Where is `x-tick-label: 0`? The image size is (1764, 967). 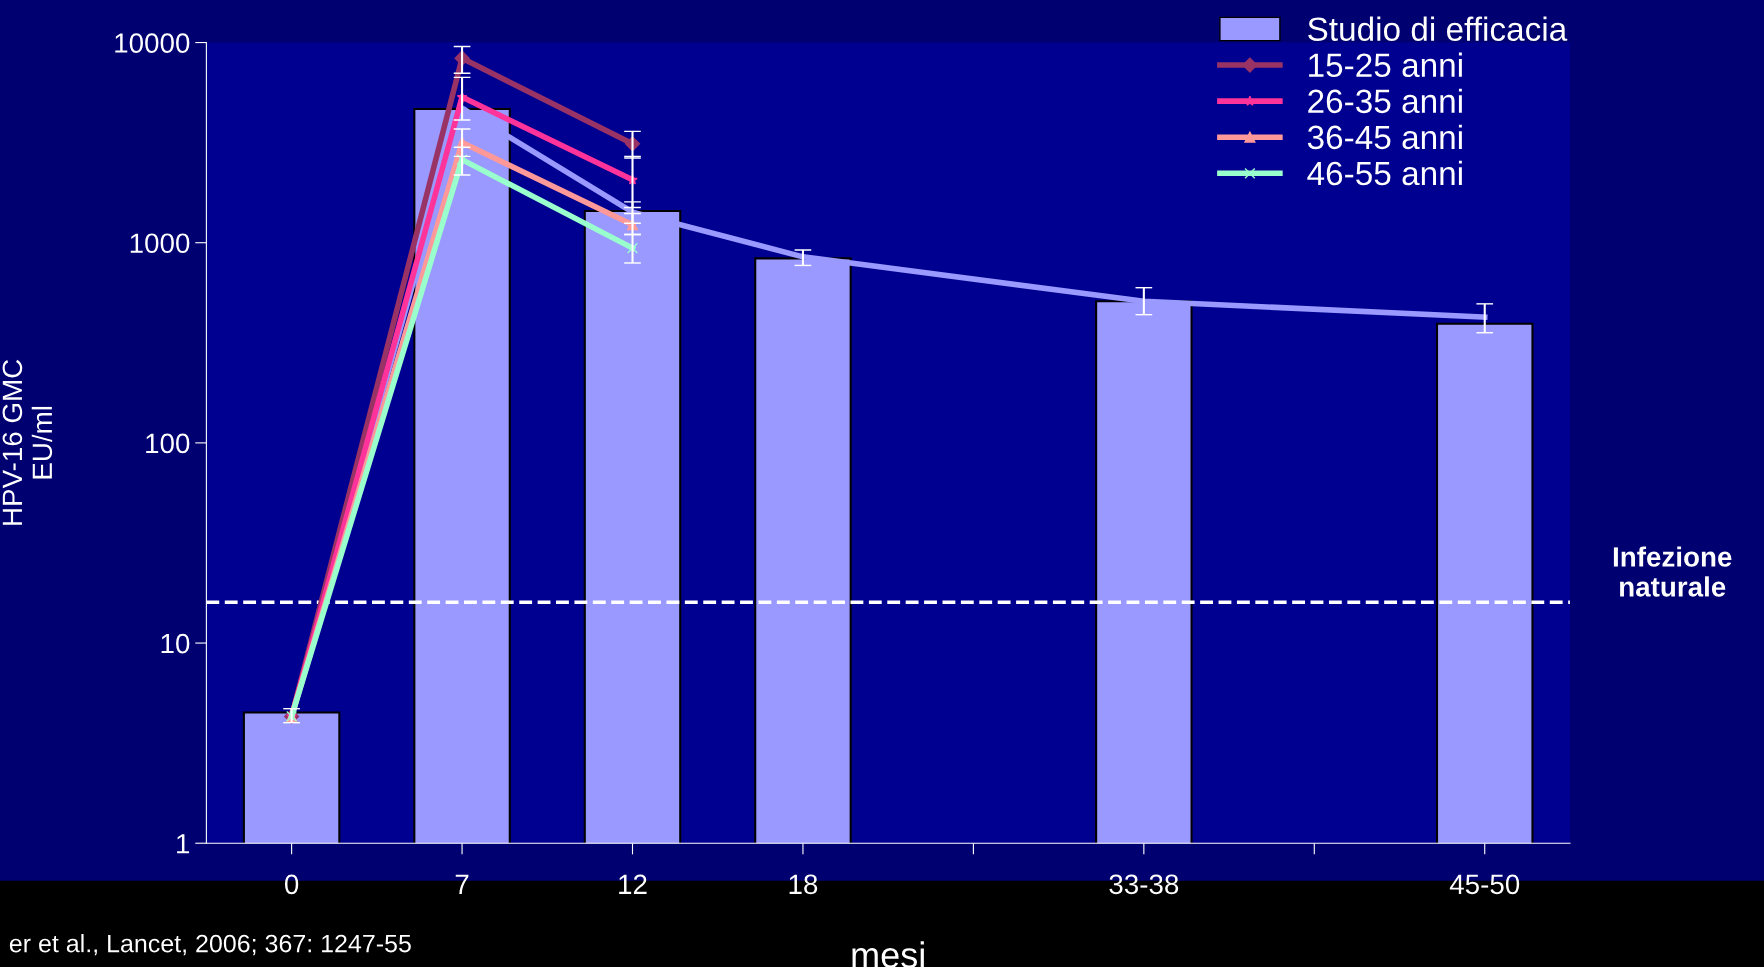 x-tick-label: 0 is located at coordinates (291, 884).